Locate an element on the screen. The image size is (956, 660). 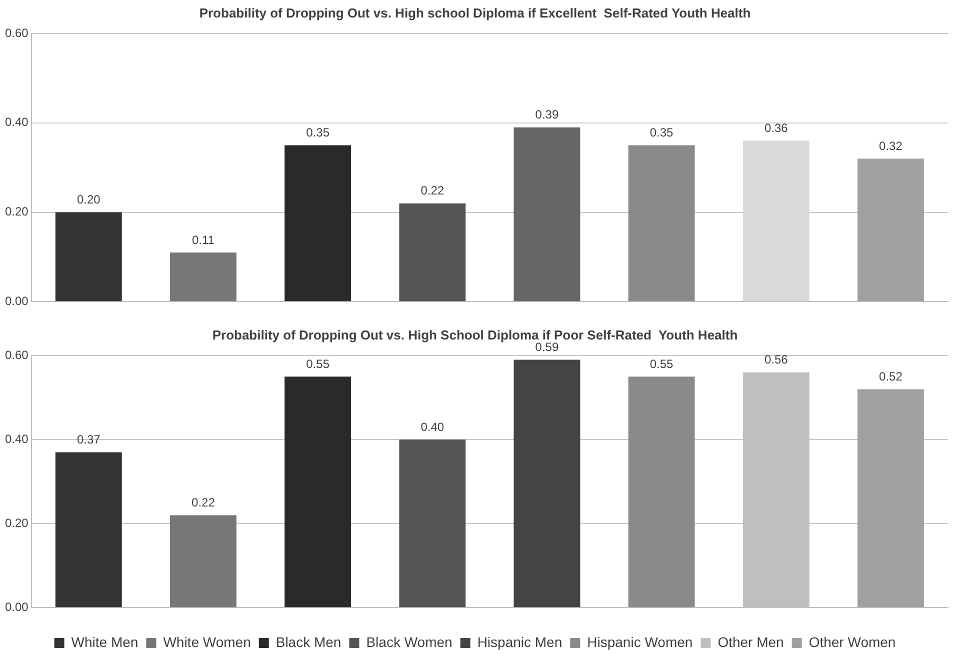
data-label: 0.37 is located at coordinates (88, 439).